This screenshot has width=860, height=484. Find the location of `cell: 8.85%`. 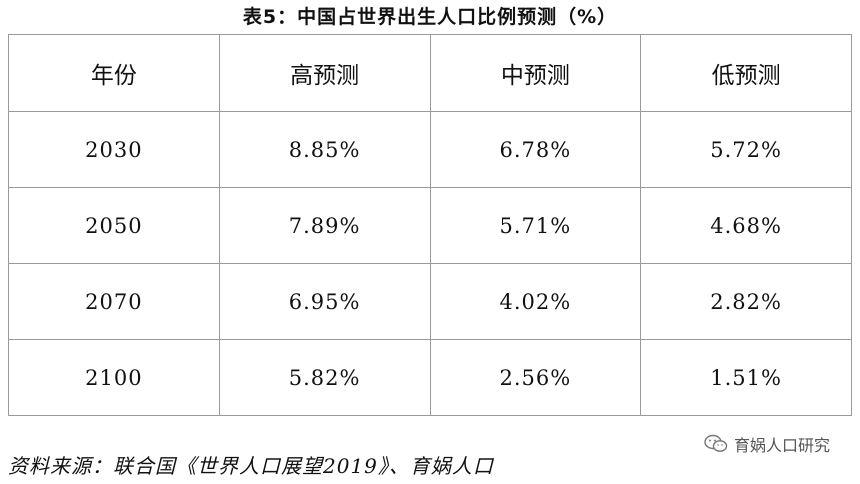

cell: 8.85% is located at coordinates (324, 149).